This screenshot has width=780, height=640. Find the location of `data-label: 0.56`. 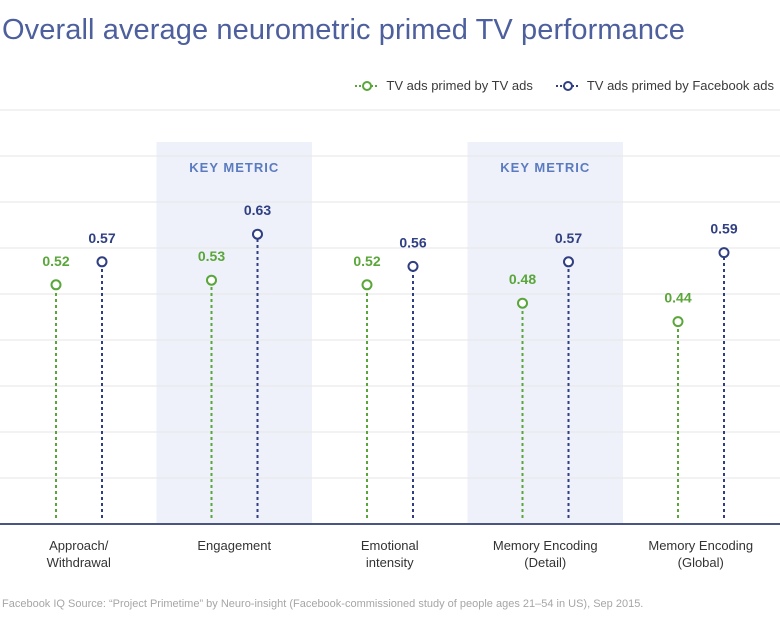

data-label: 0.56 is located at coordinates (412, 242).